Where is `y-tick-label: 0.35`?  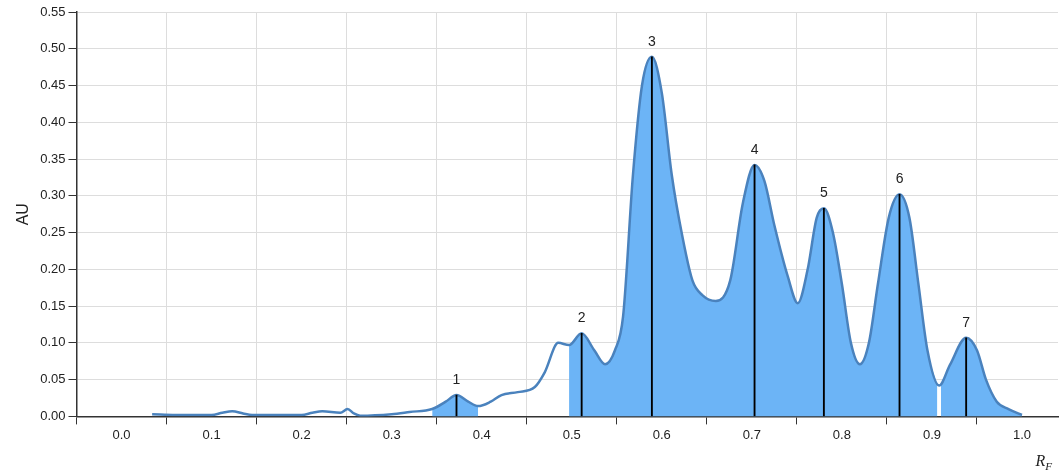
y-tick-label: 0.35 is located at coordinates (53, 158).